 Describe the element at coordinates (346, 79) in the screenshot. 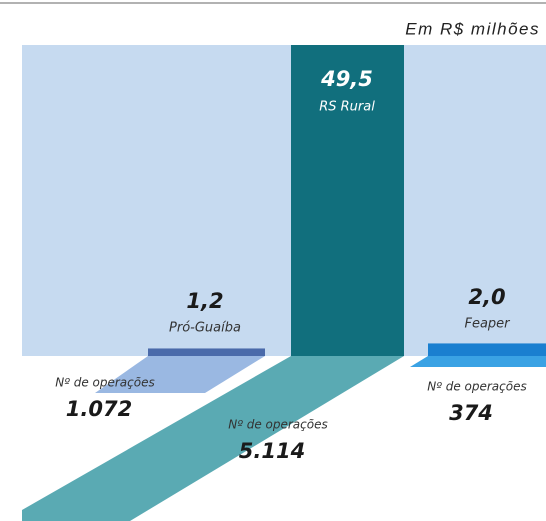

I see `value-label: 49,5` at that location.